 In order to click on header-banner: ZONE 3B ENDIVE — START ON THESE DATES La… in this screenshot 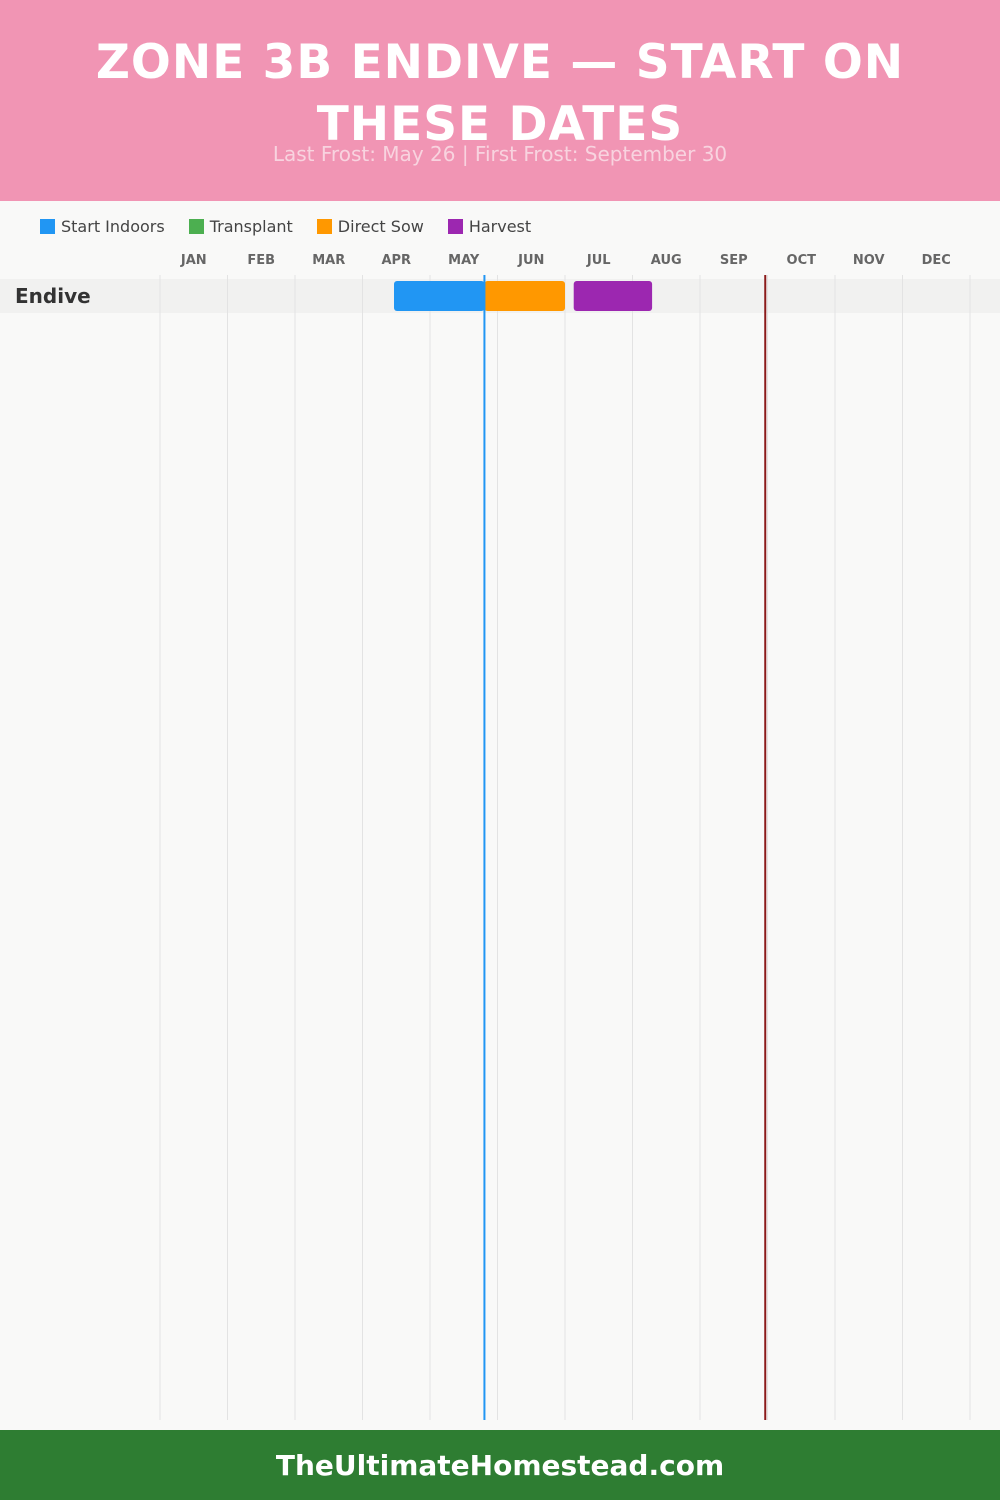, I will do `click(500, 100)`.